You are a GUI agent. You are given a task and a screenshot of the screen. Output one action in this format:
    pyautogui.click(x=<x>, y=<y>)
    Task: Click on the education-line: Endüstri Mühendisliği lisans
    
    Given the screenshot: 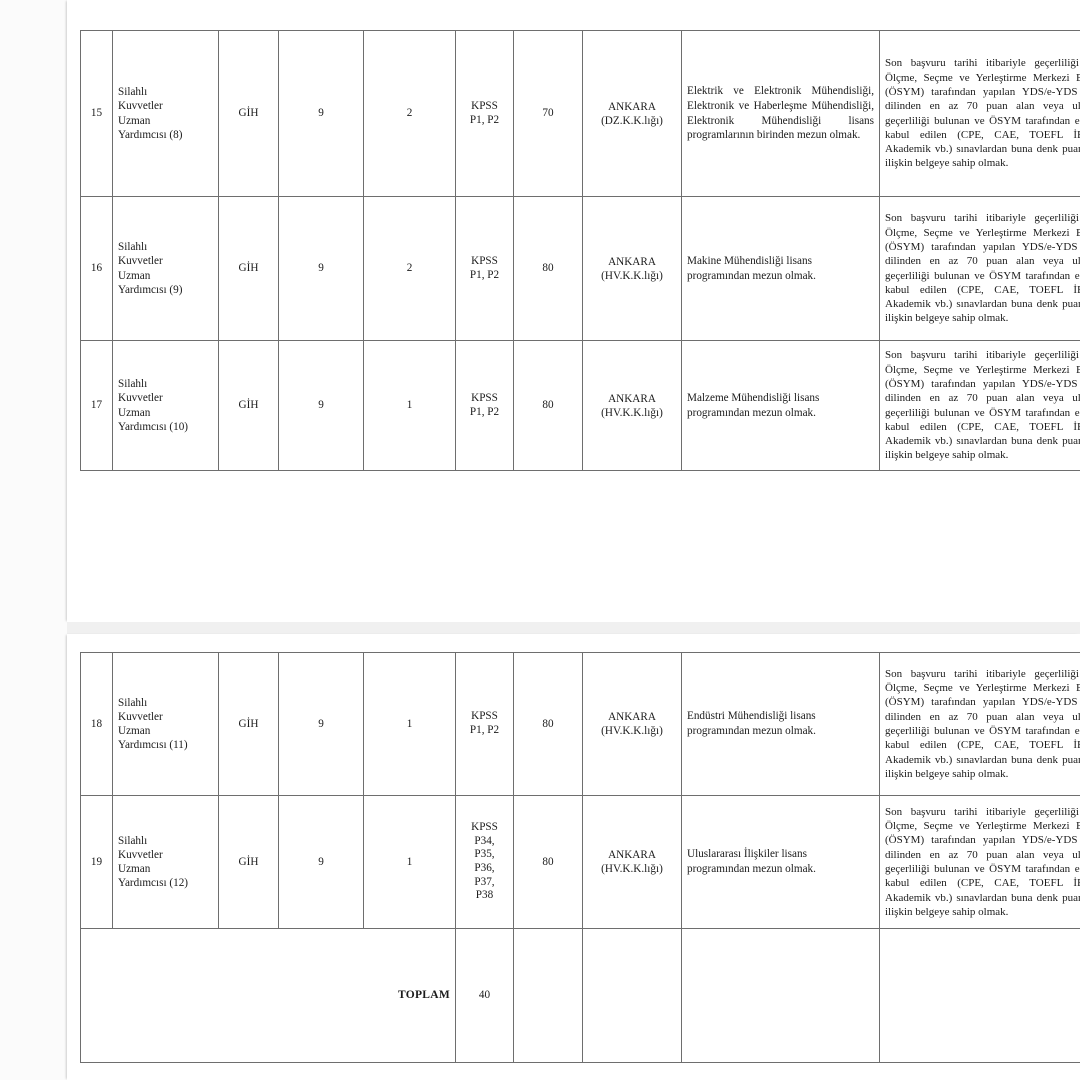 What is the action you would take?
    pyautogui.click(x=751, y=716)
    